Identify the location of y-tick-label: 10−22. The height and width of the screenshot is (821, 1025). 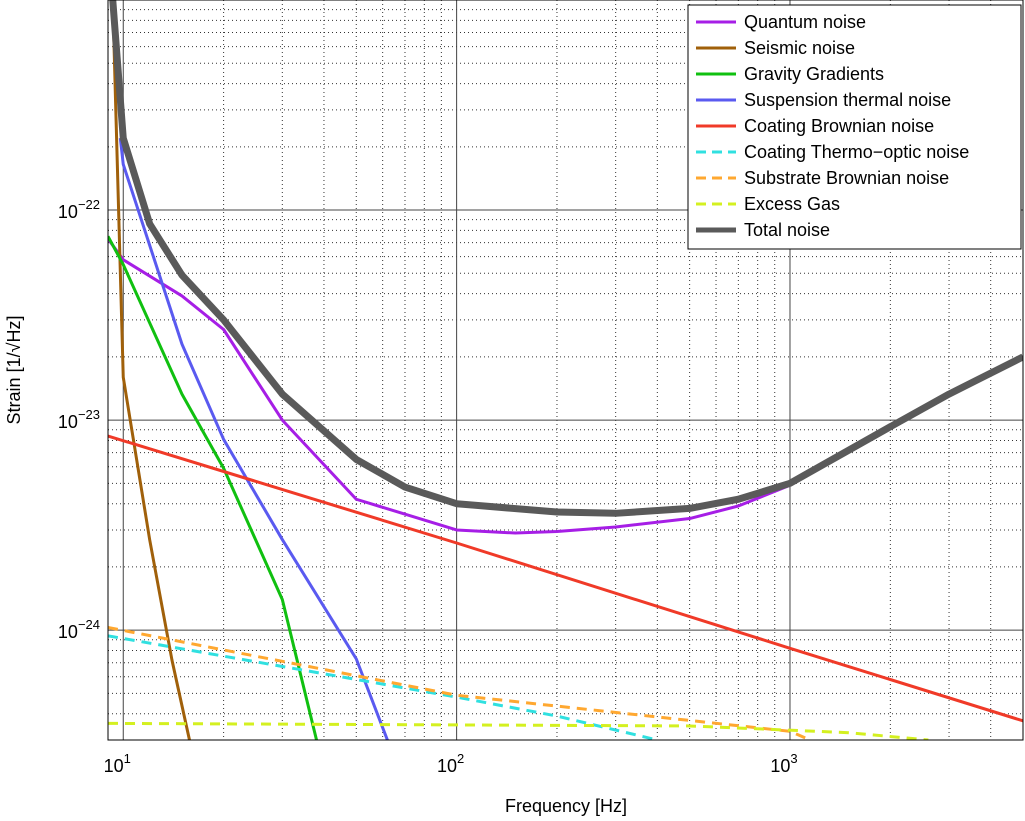
(79, 209).